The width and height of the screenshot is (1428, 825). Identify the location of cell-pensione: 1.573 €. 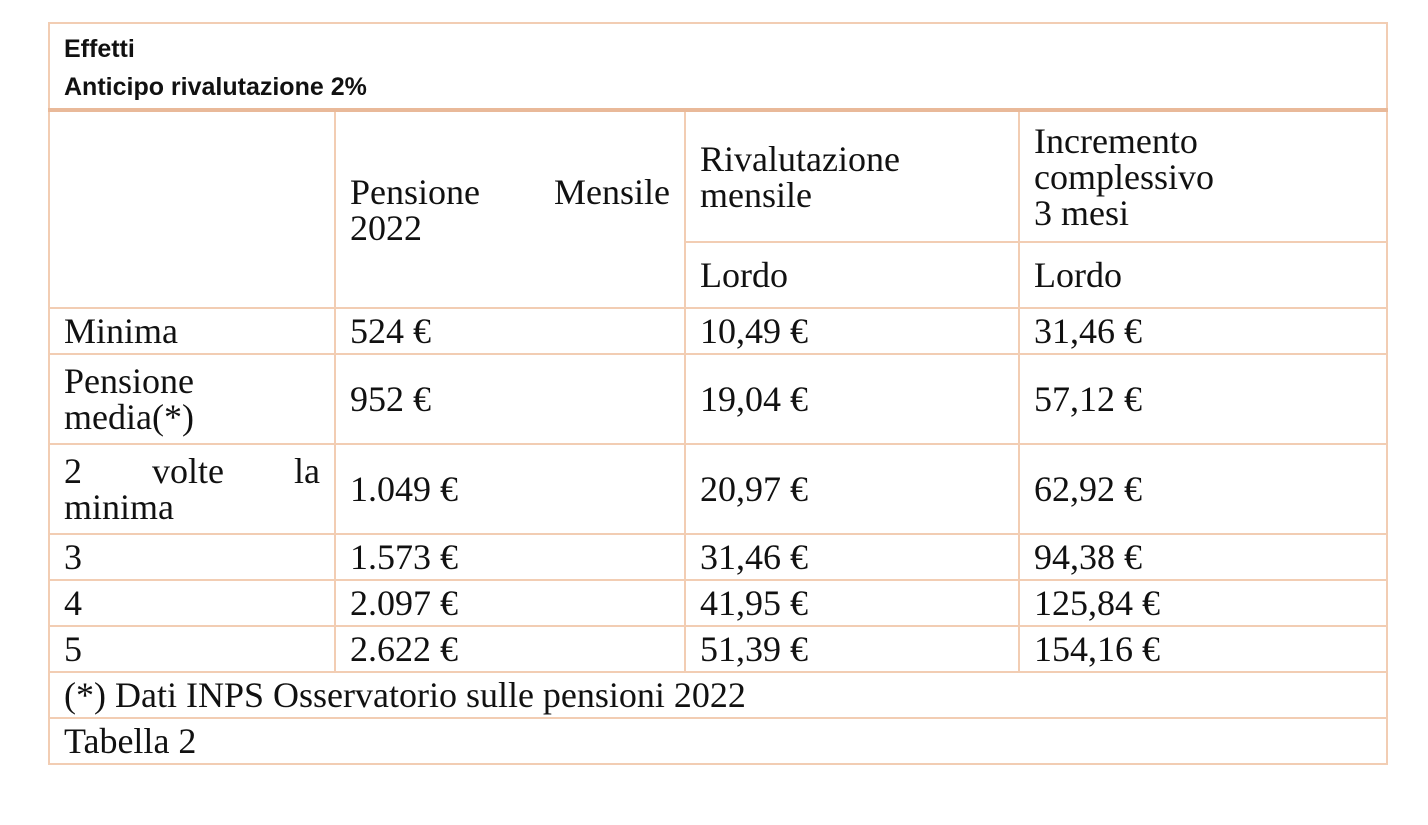
(510, 557).